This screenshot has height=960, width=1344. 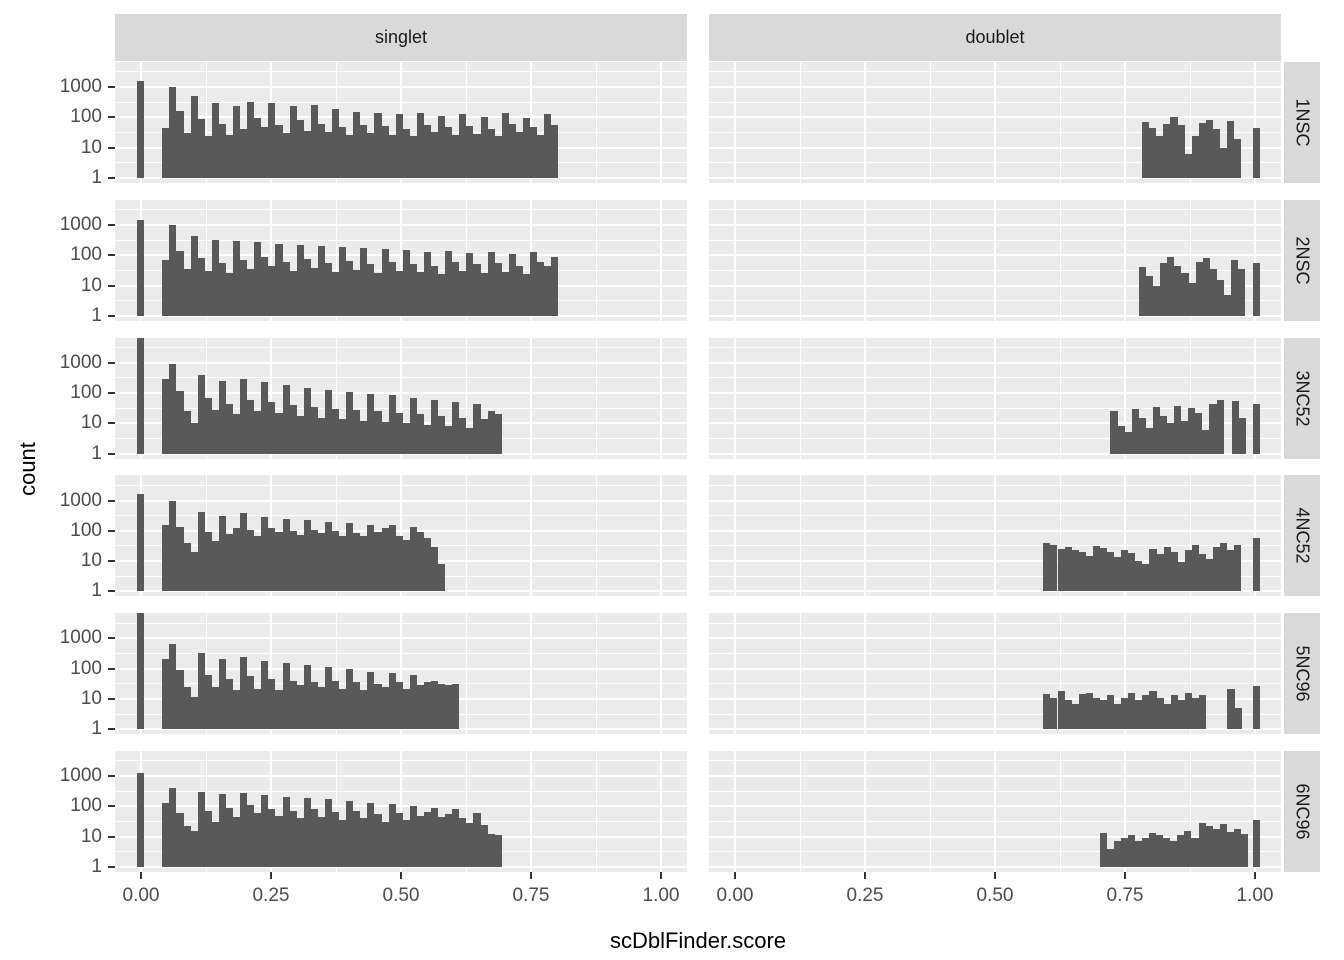 What do you see at coordinates (86, 393) in the screenshot?
I see `y-tick-label: 100` at bounding box center [86, 393].